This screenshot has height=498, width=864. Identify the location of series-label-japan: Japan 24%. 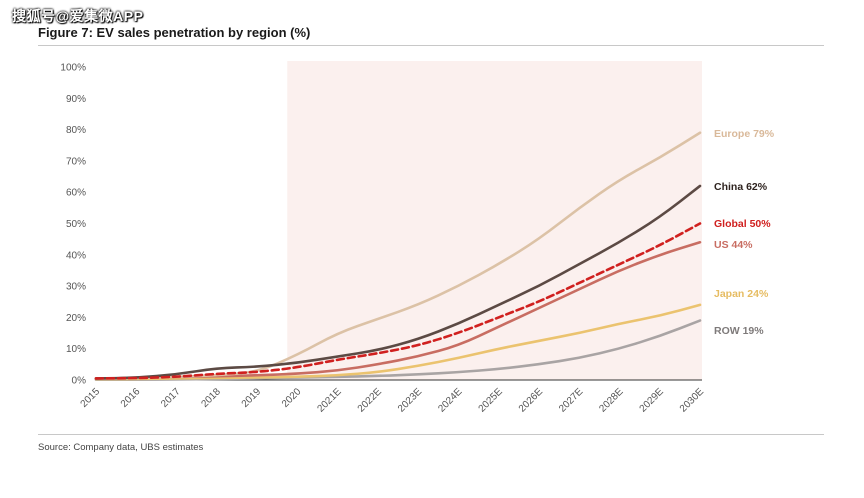
(741, 294).